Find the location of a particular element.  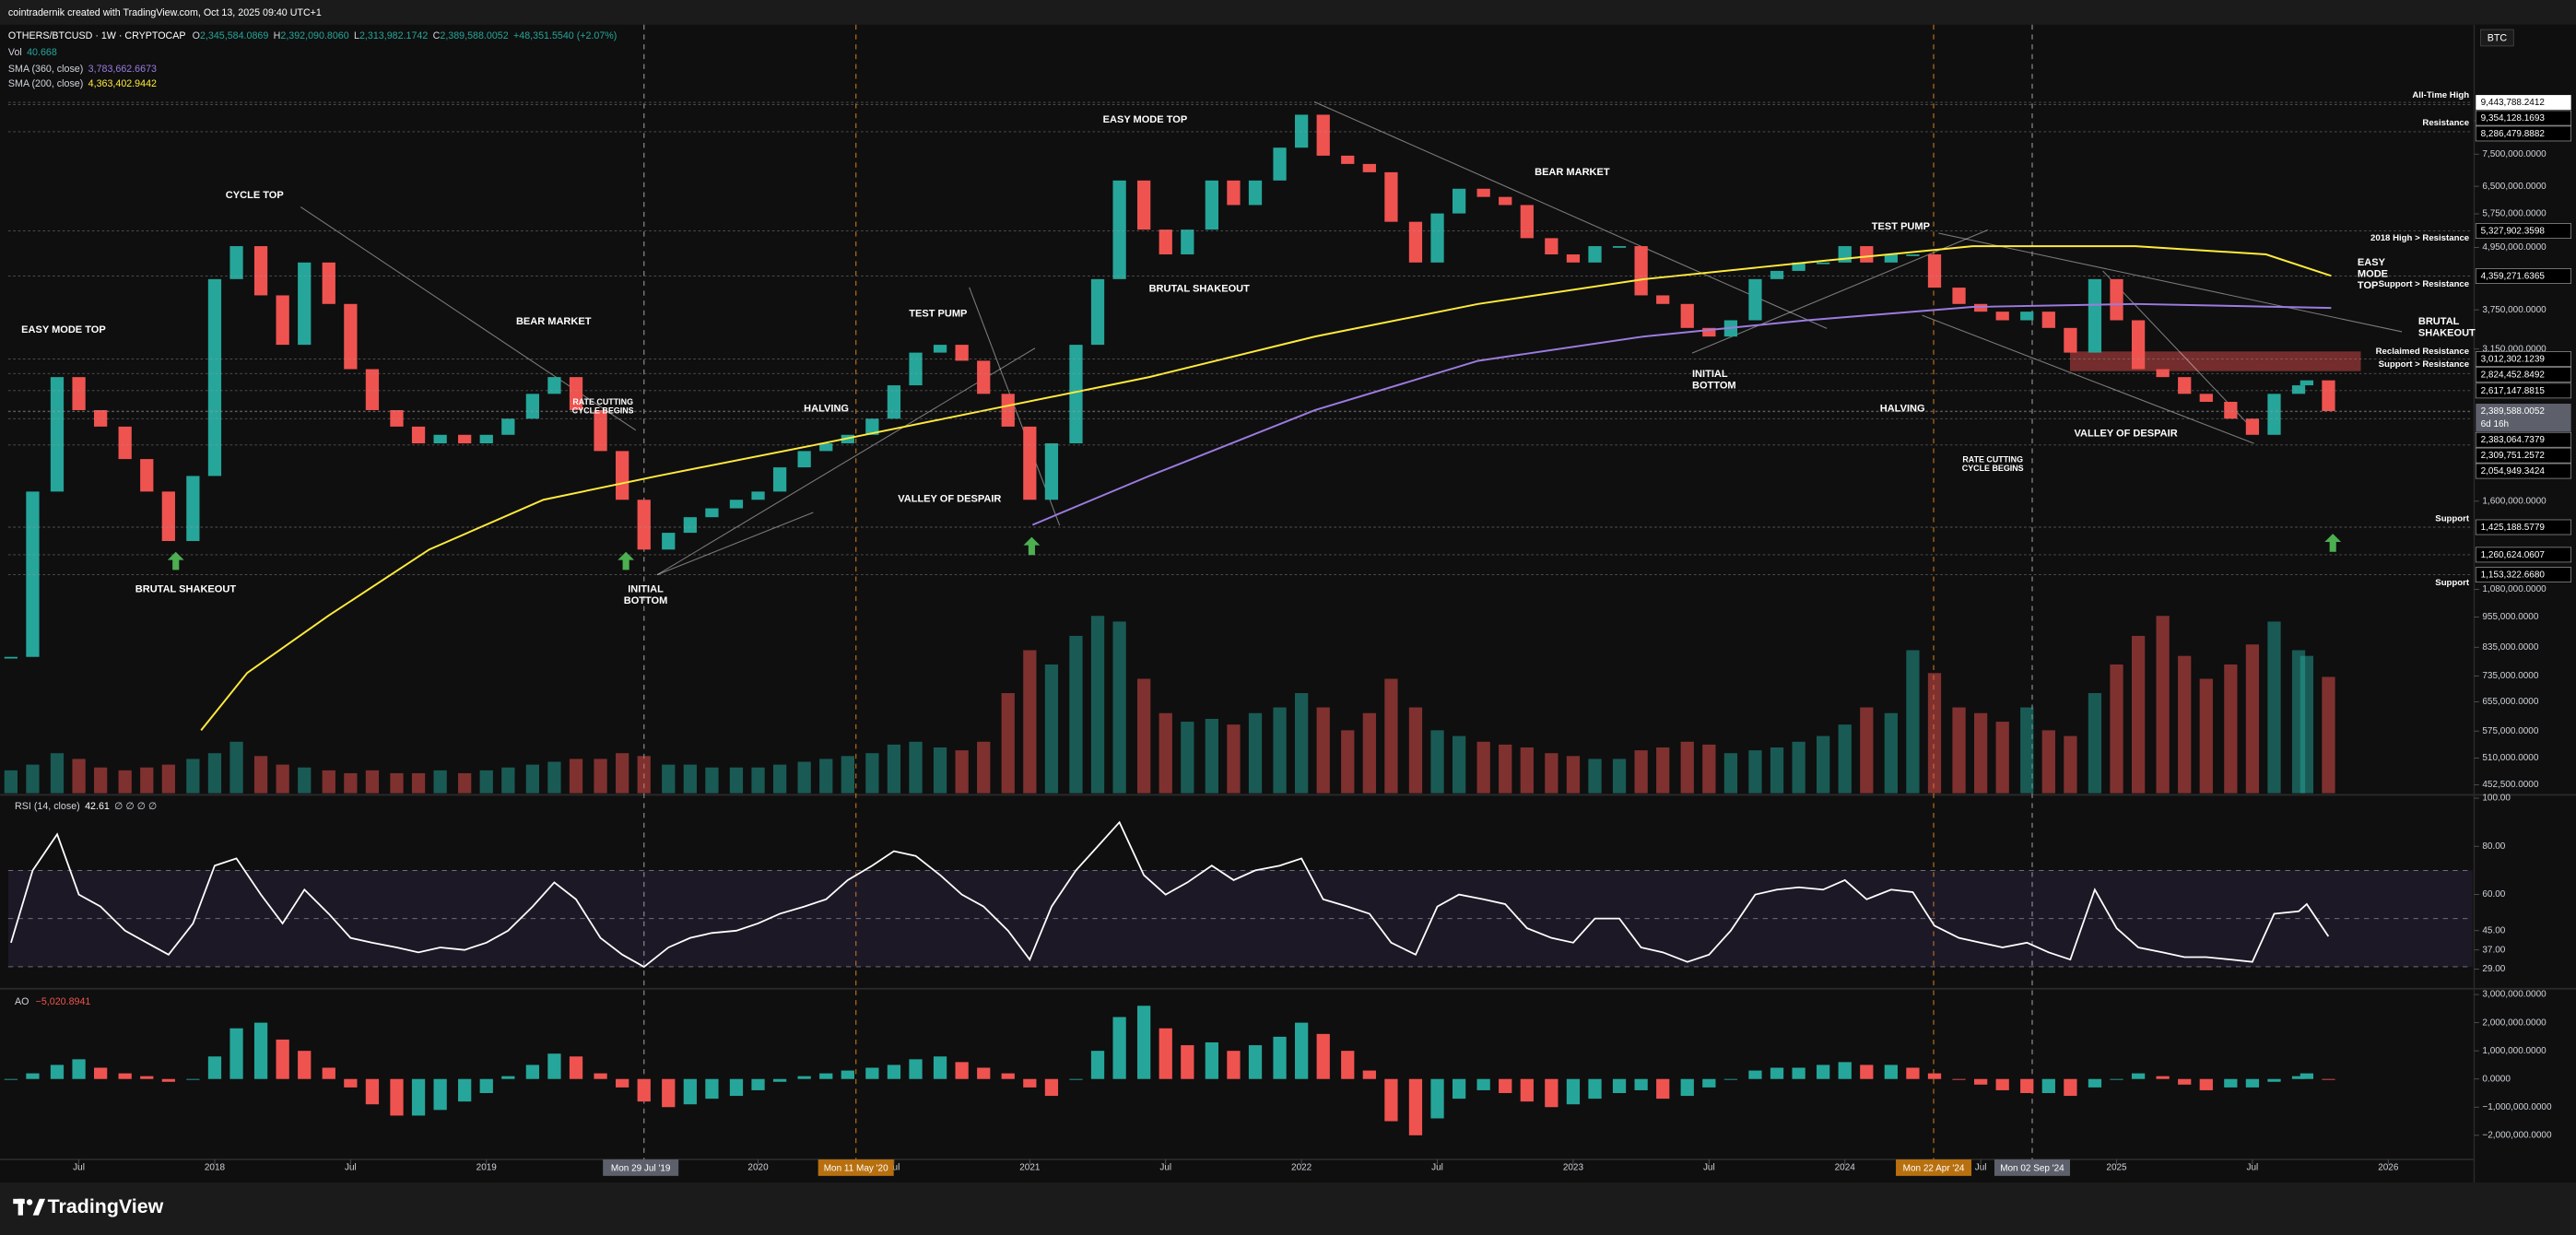

y-tick-label: 1,600,000.0000 is located at coordinates (2514, 501).